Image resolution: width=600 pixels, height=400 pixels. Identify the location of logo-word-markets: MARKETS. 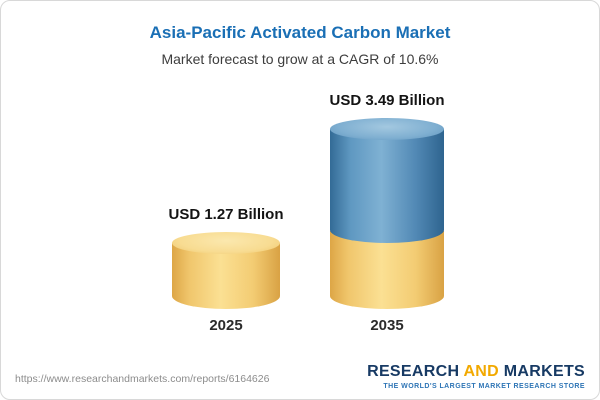
(542, 372).